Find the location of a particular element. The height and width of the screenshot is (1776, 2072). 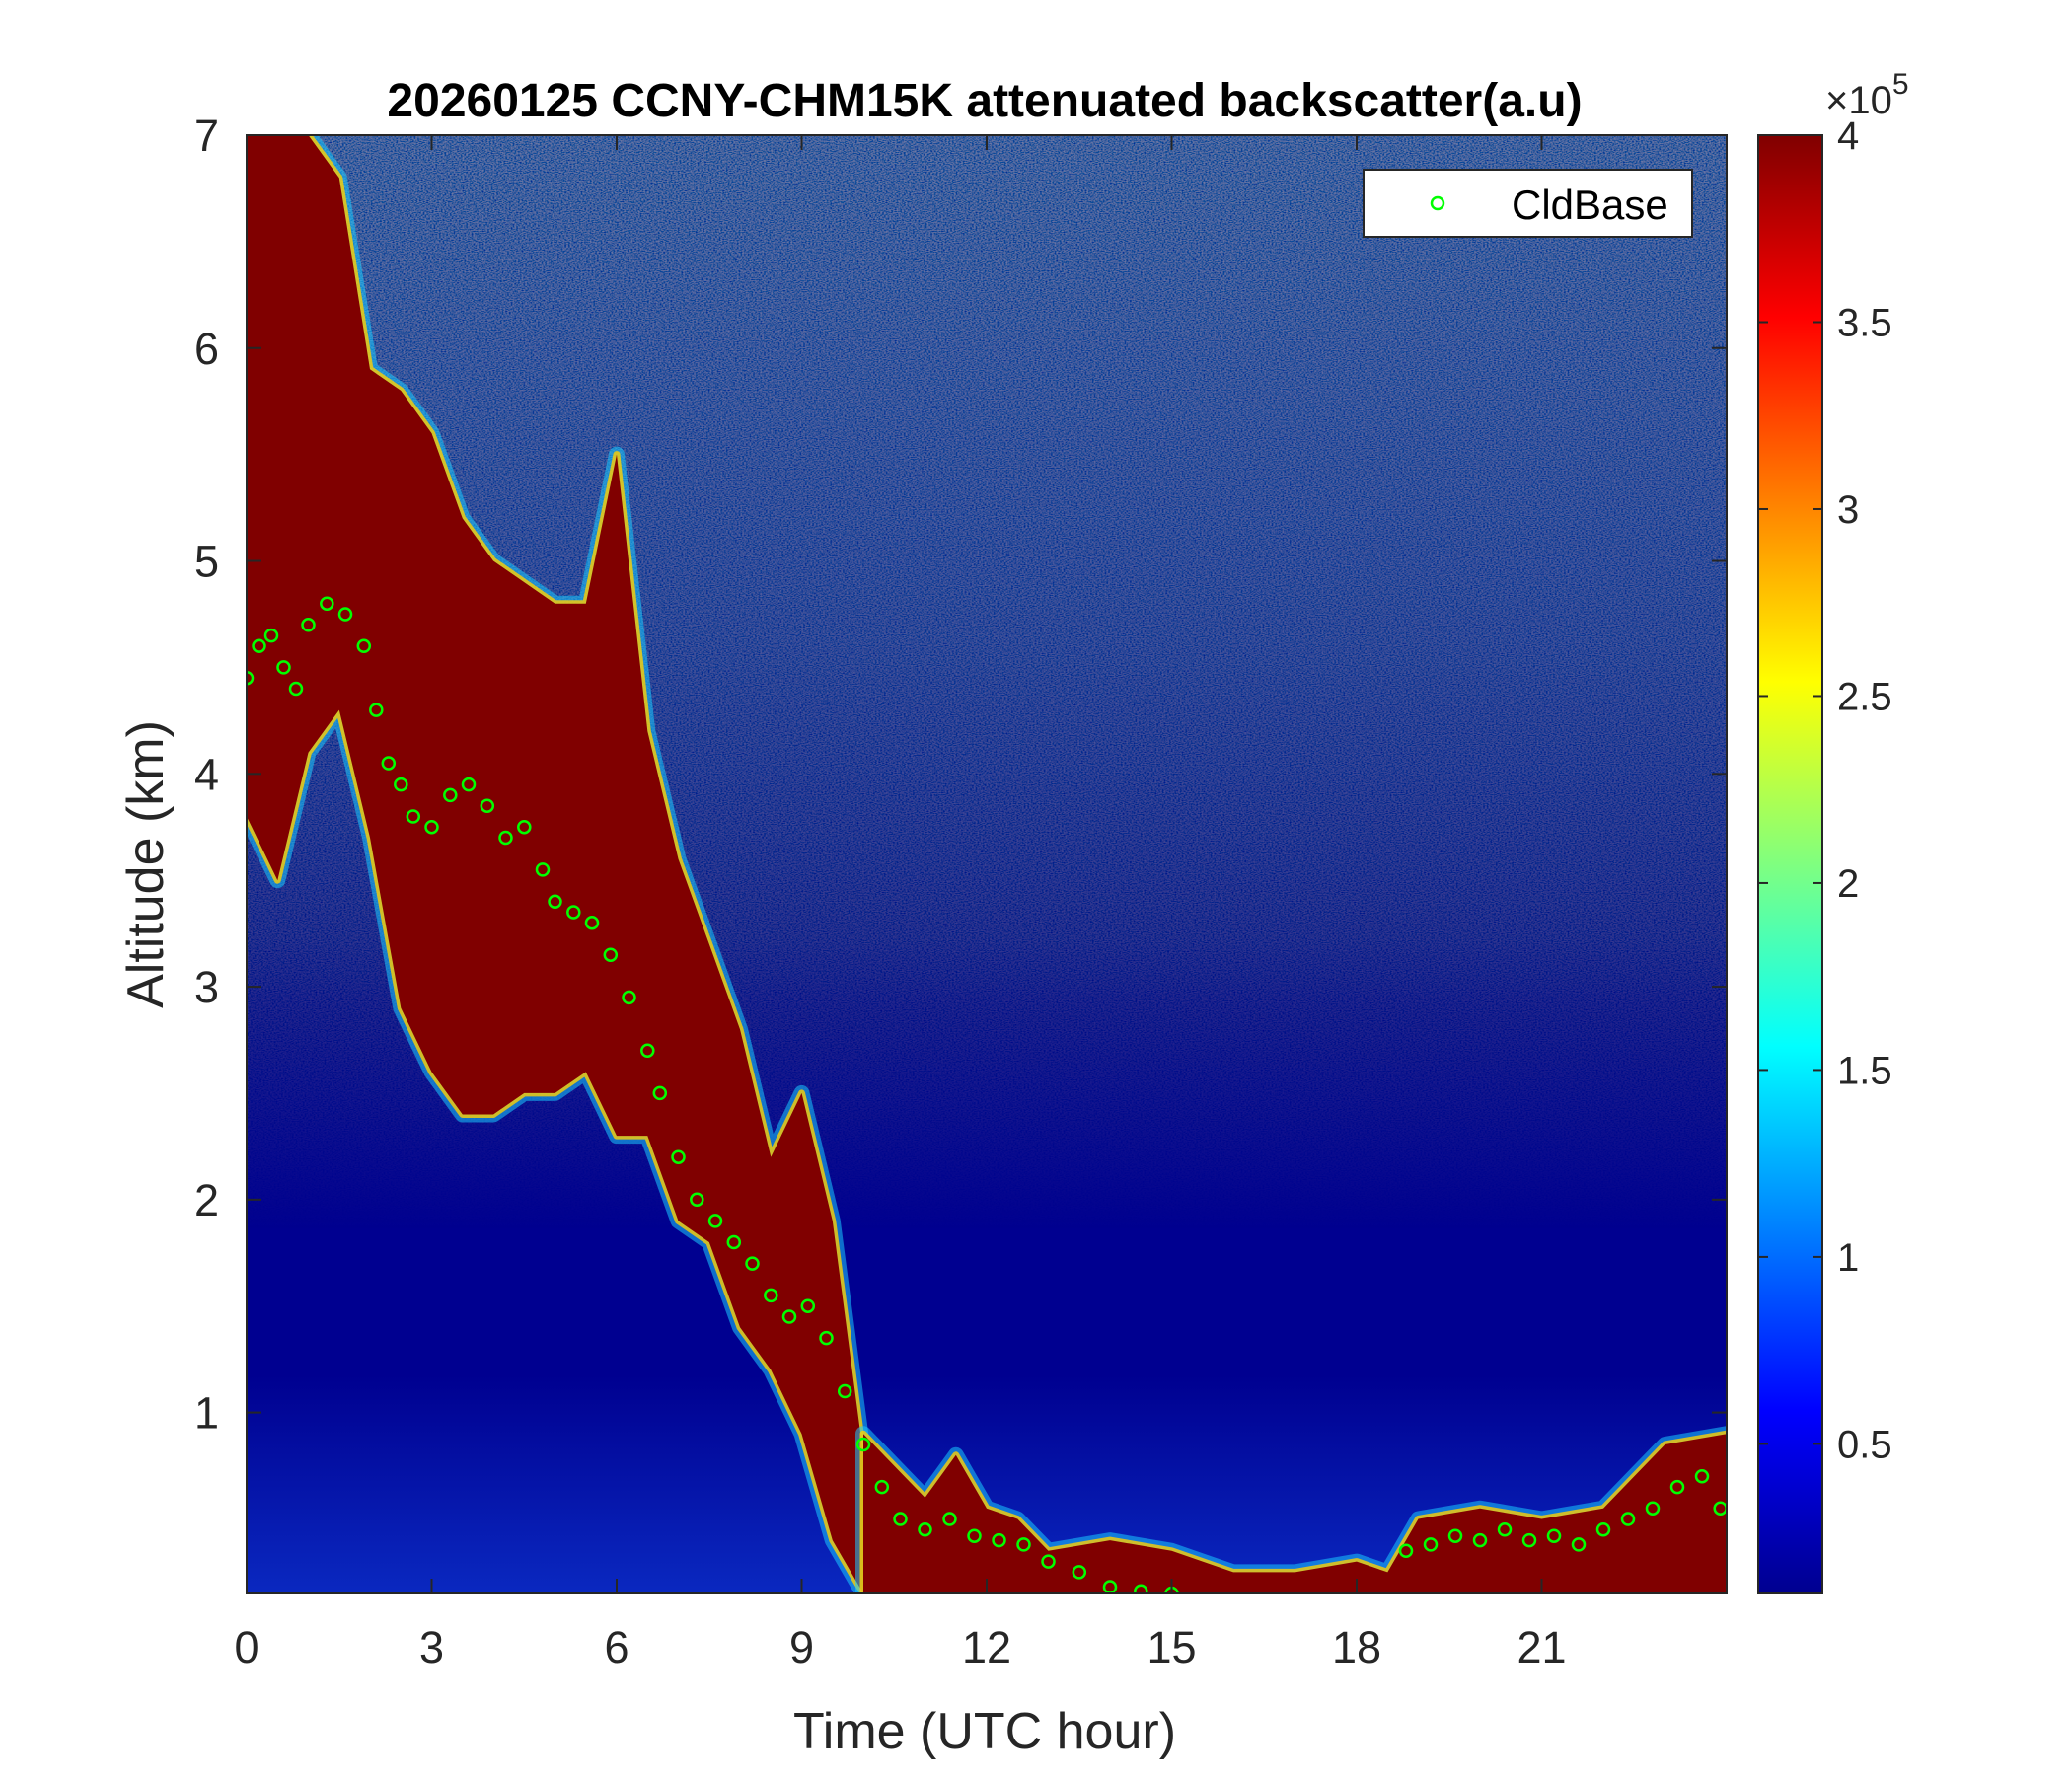

y-tick-label: 2 is located at coordinates (206, 1200).